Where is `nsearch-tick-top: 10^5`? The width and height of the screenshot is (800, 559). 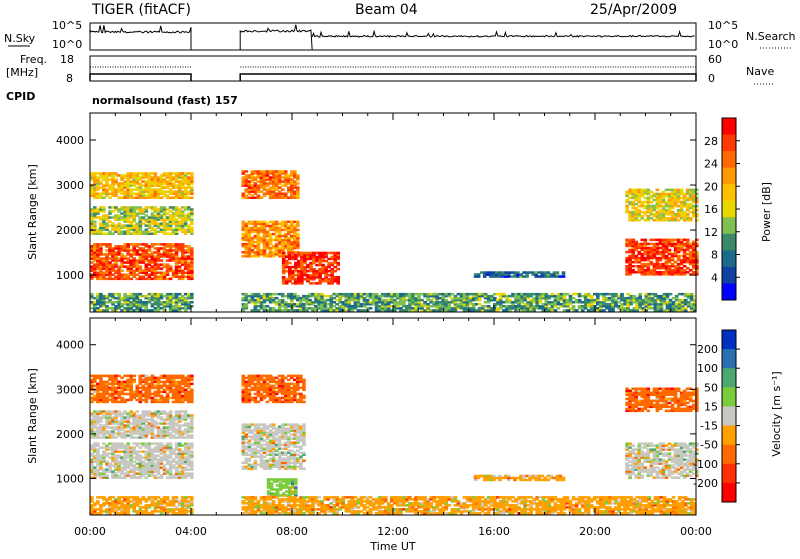
nsearch-tick-top: 10^5 is located at coordinates (723, 25).